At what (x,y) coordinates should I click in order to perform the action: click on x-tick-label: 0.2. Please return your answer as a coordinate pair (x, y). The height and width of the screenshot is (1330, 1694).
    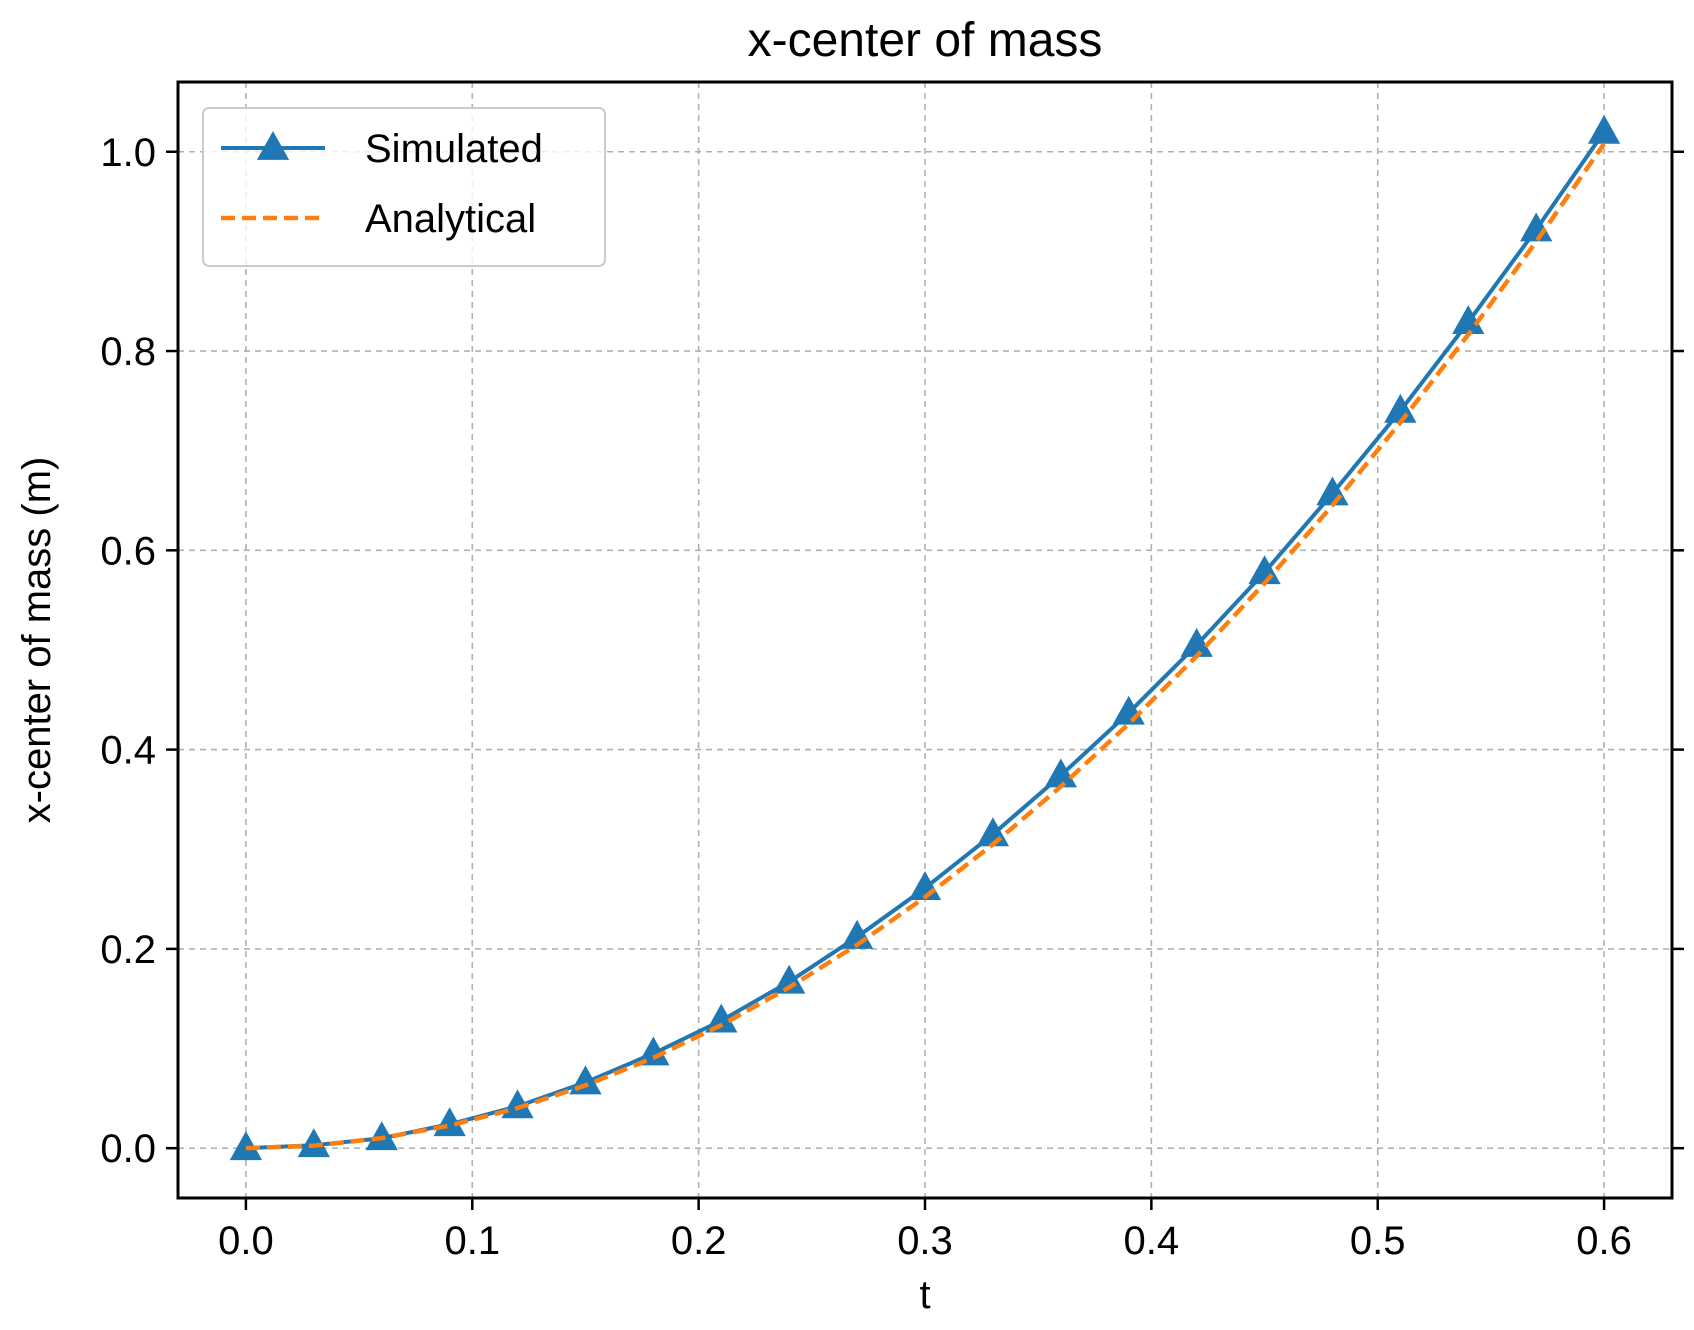
    Looking at the image, I should click on (699, 1241).